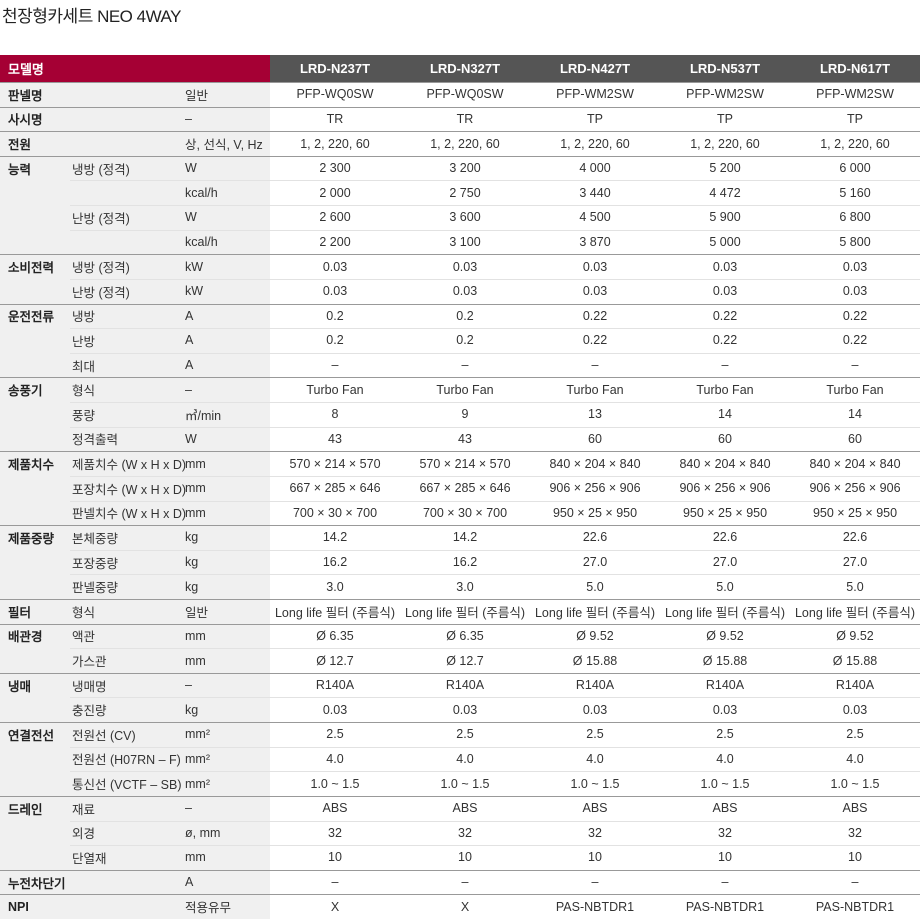  What do you see at coordinates (37, 883) in the screenshot?
I see `group-label: 누전차단기` at bounding box center [37, 883].